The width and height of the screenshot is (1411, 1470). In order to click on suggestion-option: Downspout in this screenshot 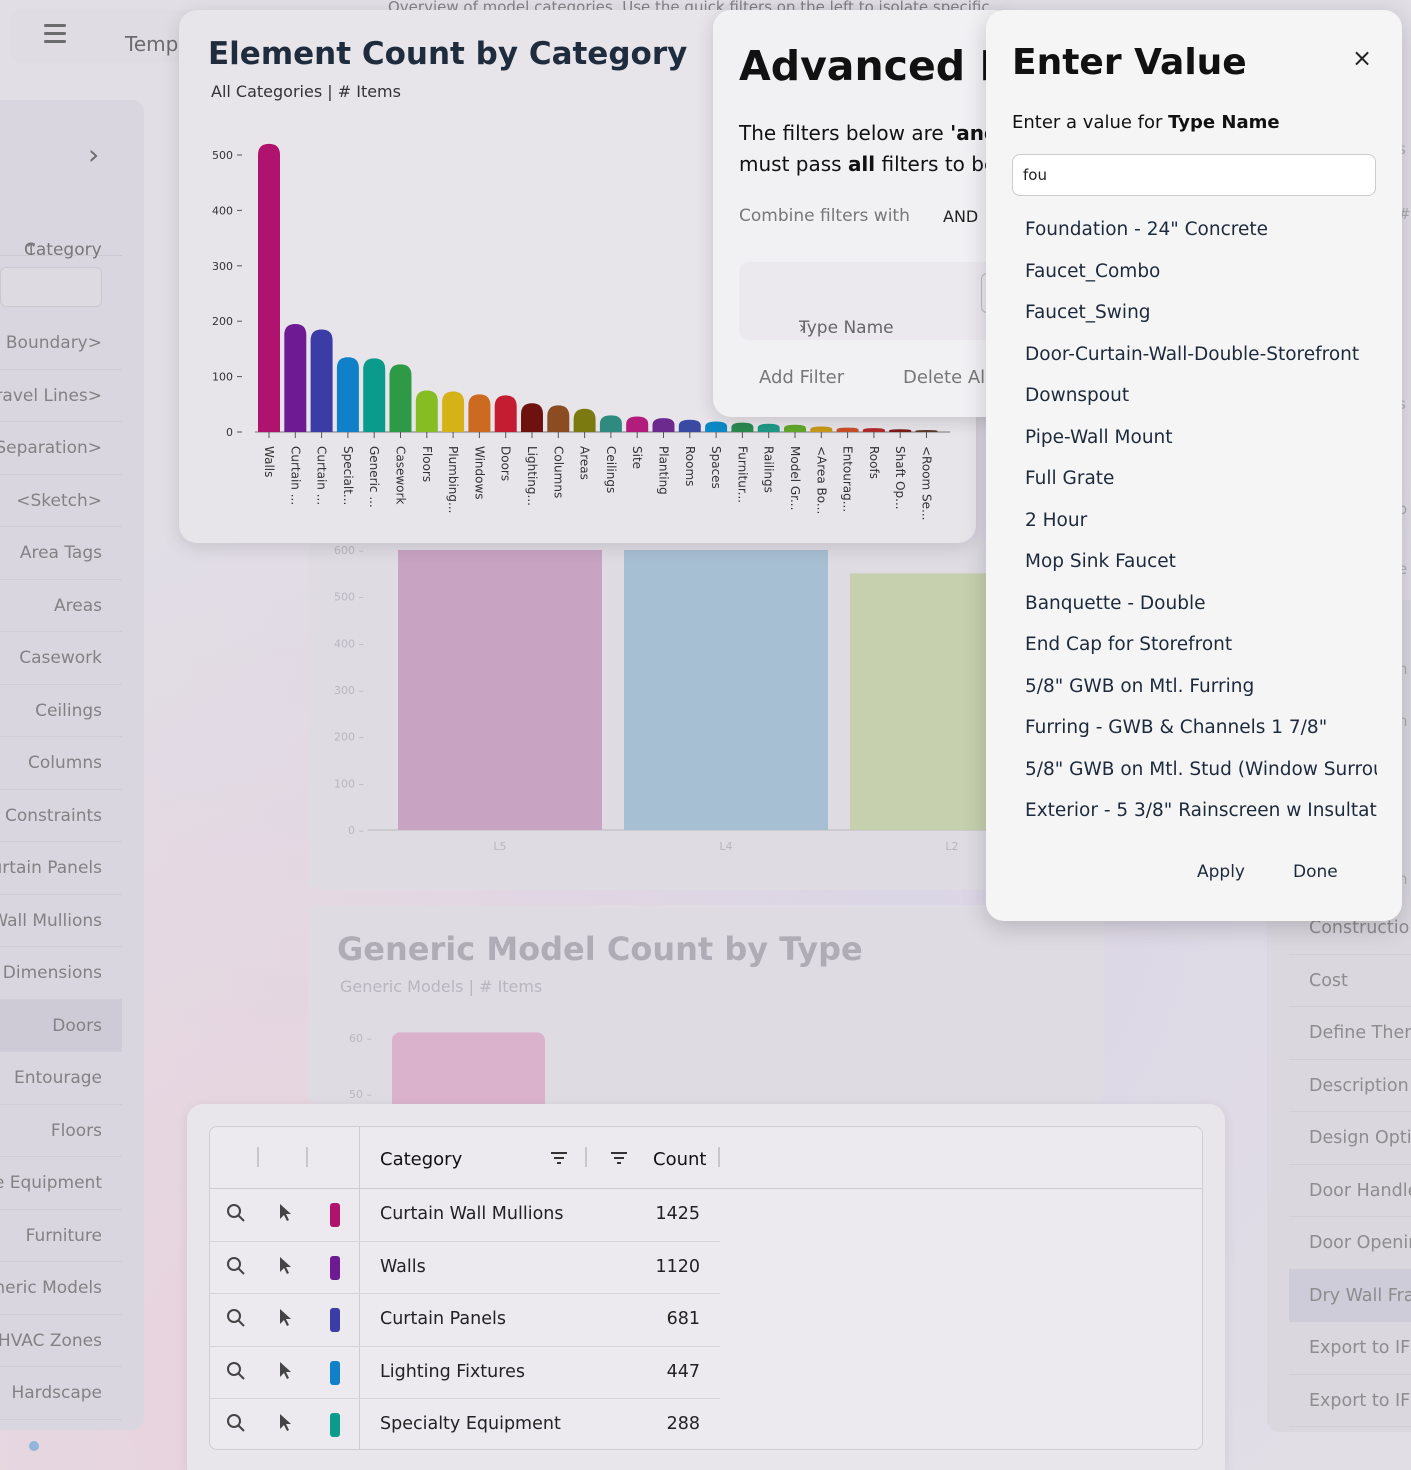, I will do `click(1077, 395)`.